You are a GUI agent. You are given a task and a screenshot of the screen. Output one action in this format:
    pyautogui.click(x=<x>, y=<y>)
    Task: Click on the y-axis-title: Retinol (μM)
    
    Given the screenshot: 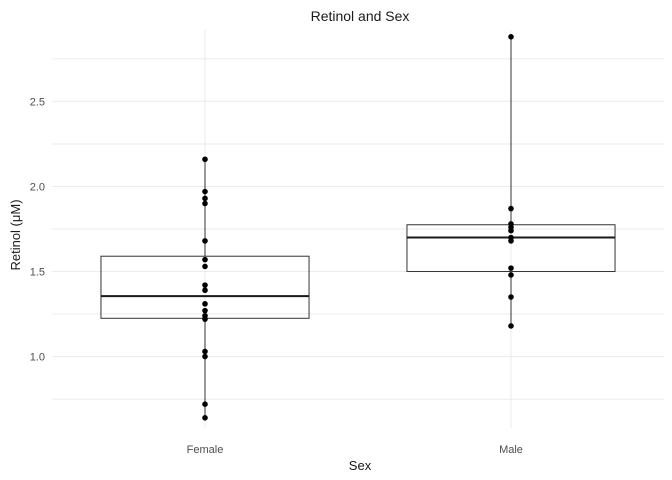 What is the action you would take?
    pyautogui.click(x=15, y=234)
    